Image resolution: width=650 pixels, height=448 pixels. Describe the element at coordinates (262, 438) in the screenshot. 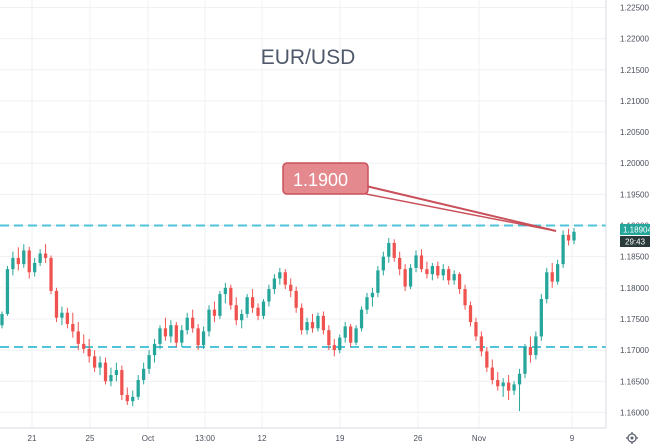

I see `x-tick-label: 12` at that location.